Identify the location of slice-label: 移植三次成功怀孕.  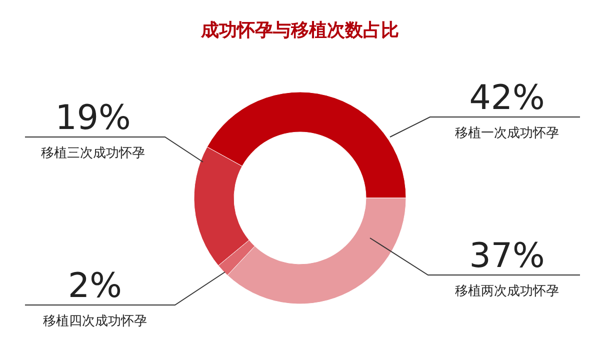
(93, 153).